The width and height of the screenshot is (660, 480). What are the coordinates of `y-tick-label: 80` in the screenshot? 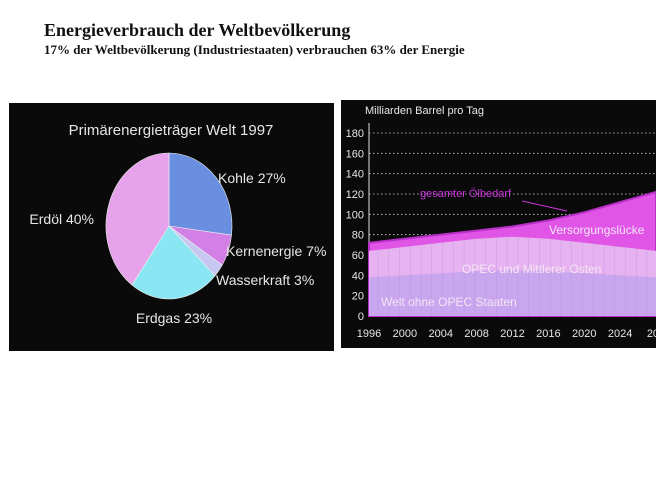 It's located at (358, 236).